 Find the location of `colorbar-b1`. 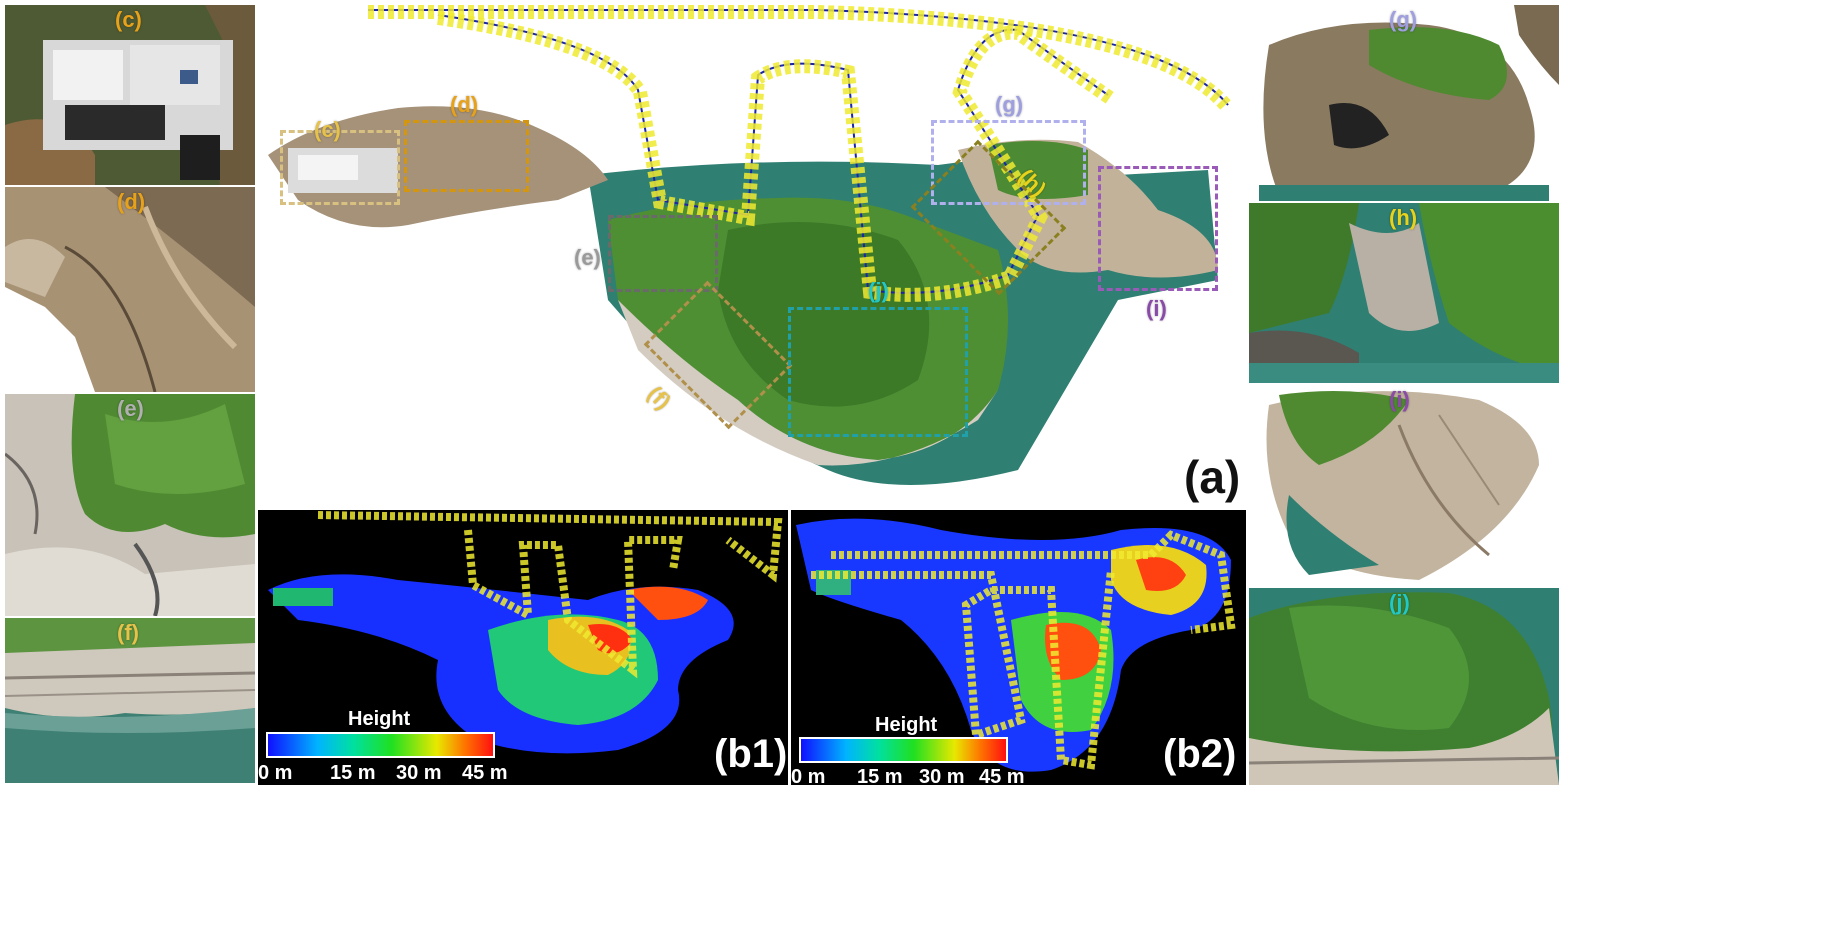

colorbar-b1 is located at coordinates (380, 745).